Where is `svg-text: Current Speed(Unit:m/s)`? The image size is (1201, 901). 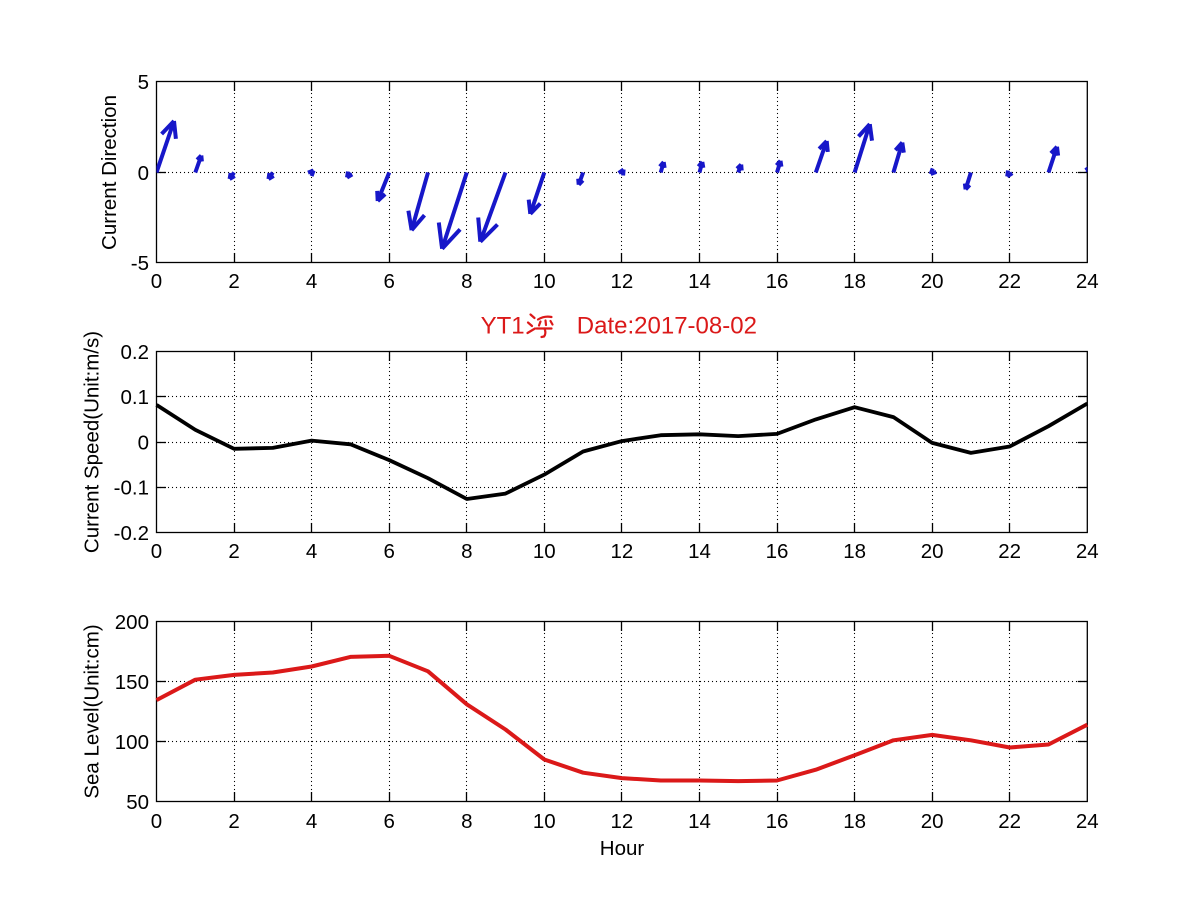
svg-text: Current Speed(Unit:m/s) is located at coordinates (91, 442).